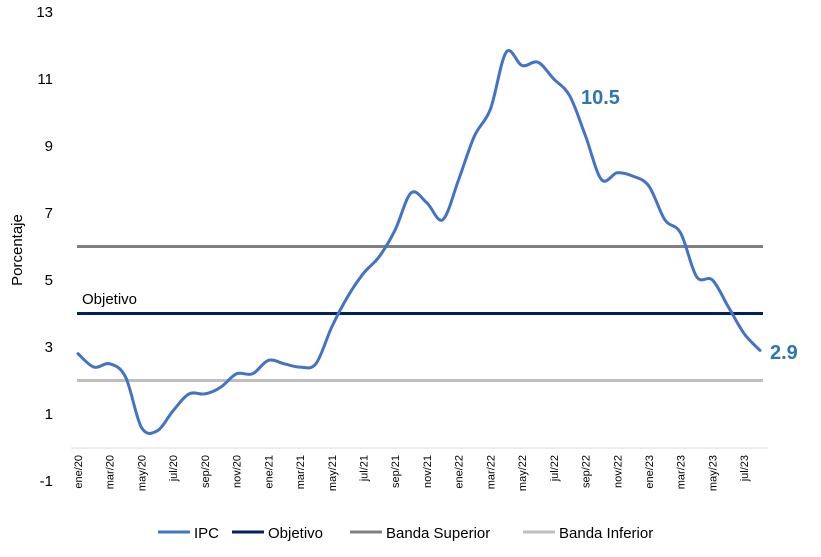 This screenshot has width=821, height=557. Describe the element at coordinates (46, 481) in the screenshot. I see `y-tick-label: -1` at that location.